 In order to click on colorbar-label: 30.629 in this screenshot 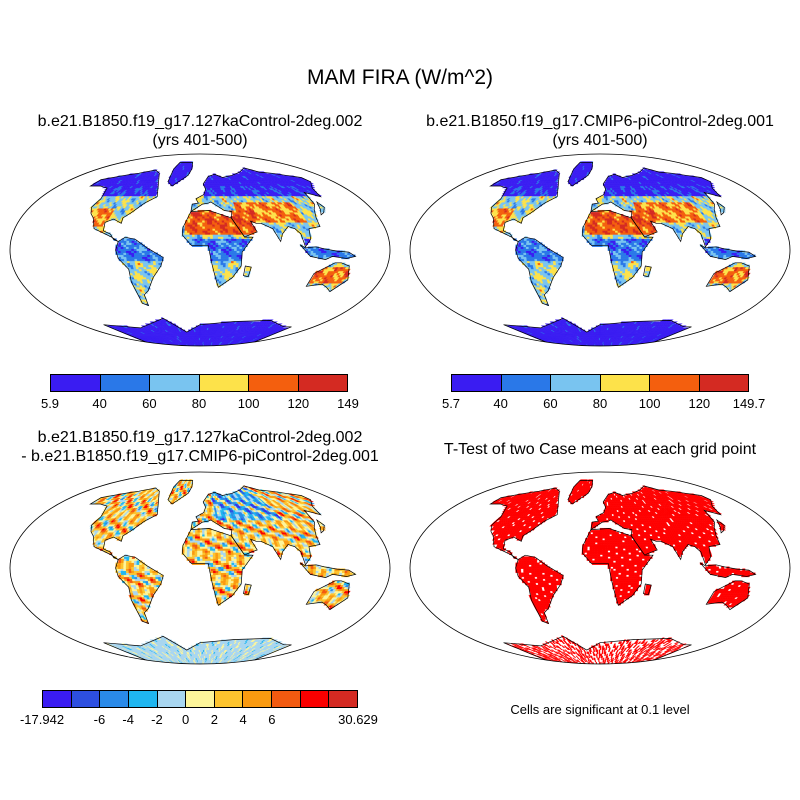, I will do `click(358, 719)`.